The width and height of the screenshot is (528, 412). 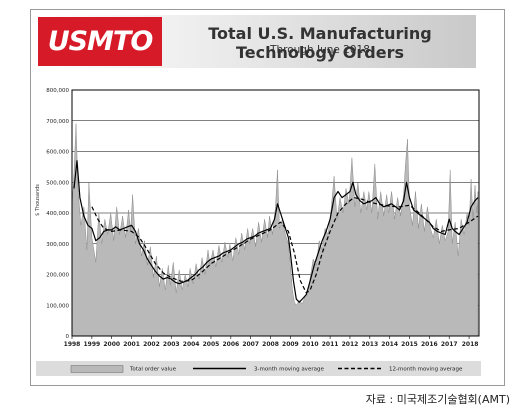 I want to click on x-tick-label: 2013, so click(x=369, y=344).